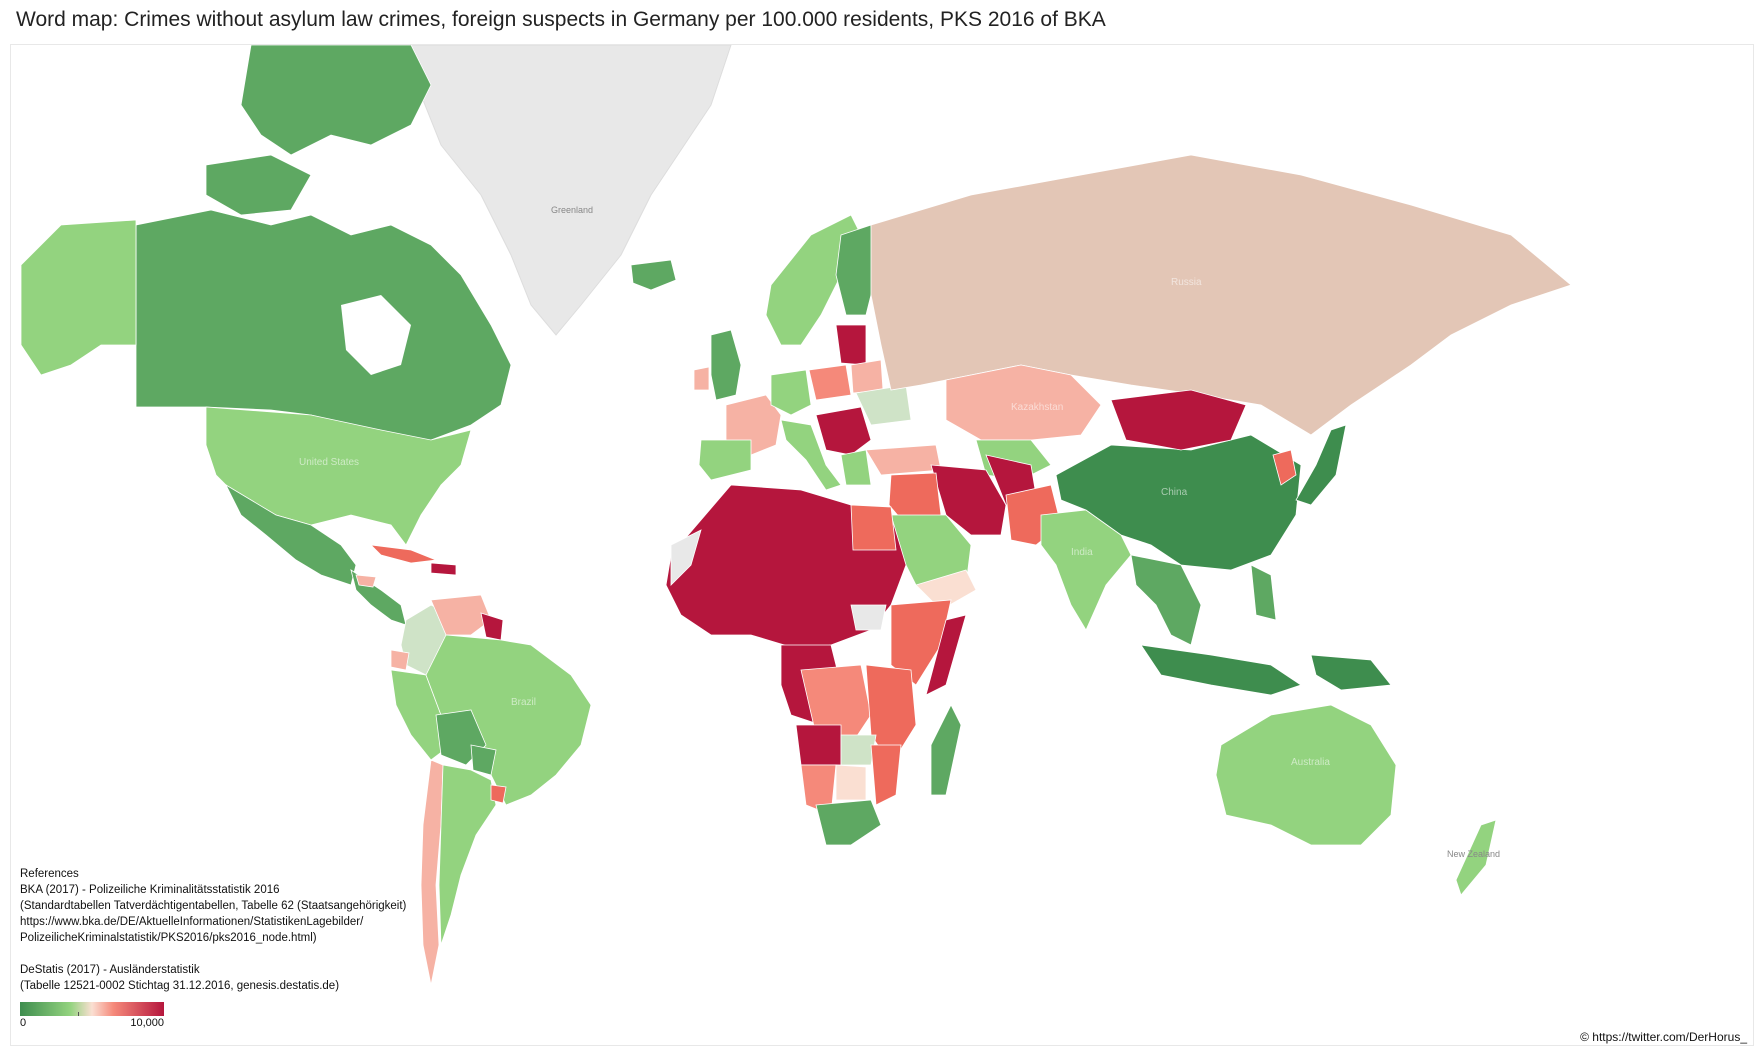 The image size is (1759, 1053). I want to click on label-russia: Russia, so click(1186, 282).